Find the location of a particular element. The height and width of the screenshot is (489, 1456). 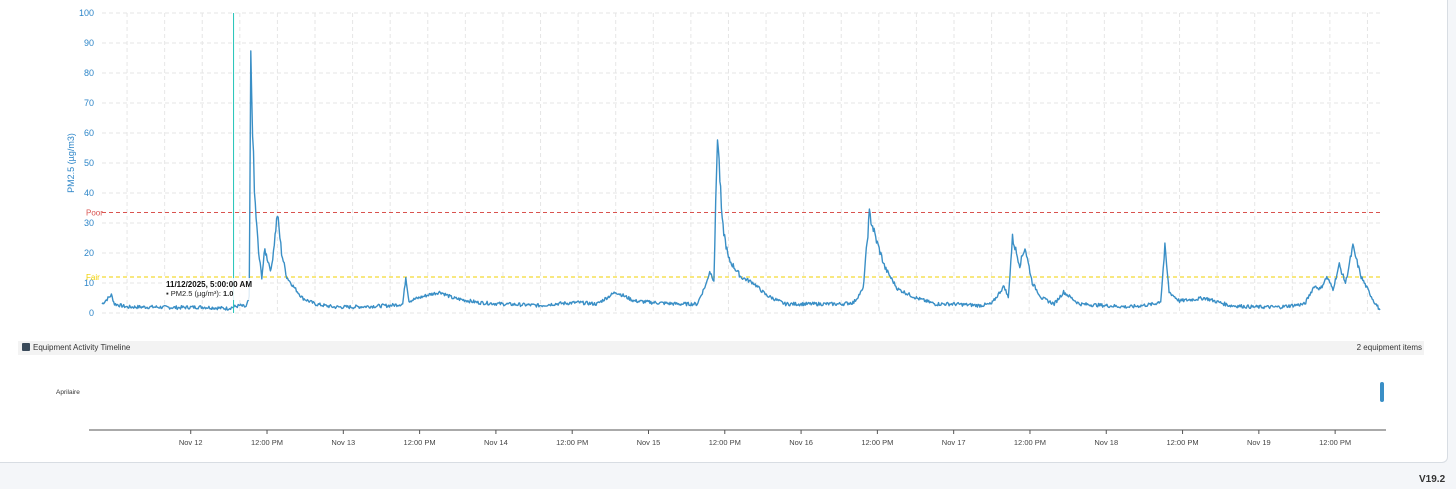

timeline-tick-label: Nov 17 is located at coordinates (954, 442).